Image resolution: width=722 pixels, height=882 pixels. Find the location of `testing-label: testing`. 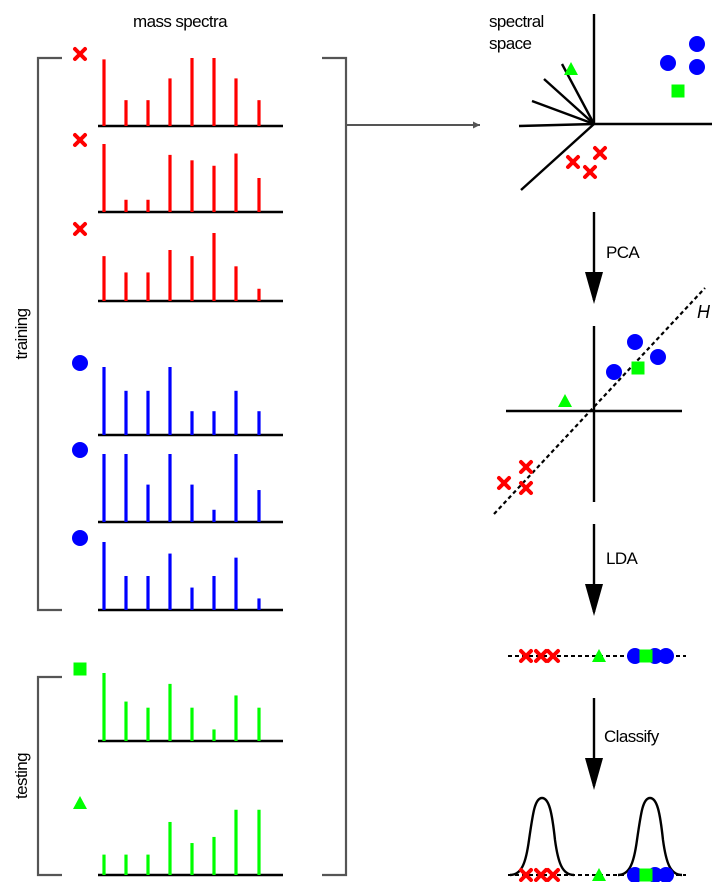

testing-label: testing is located at coordinates (21, 776).